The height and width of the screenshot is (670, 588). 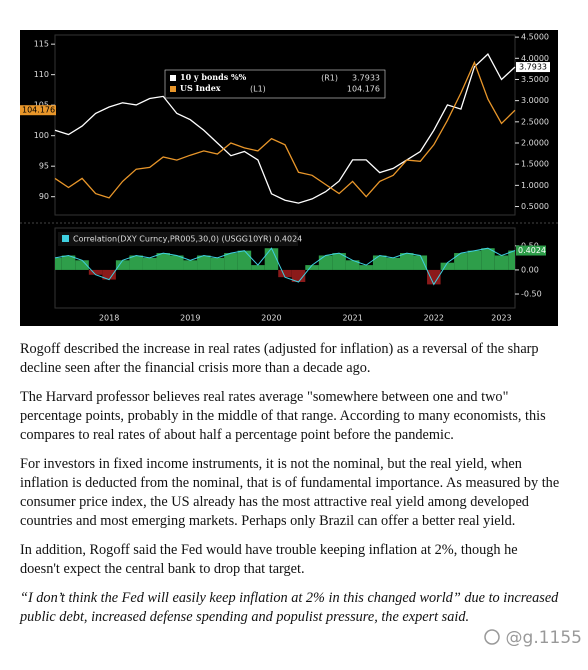 I want to click on legend-axis: (R1), so click(x=329, y=78).